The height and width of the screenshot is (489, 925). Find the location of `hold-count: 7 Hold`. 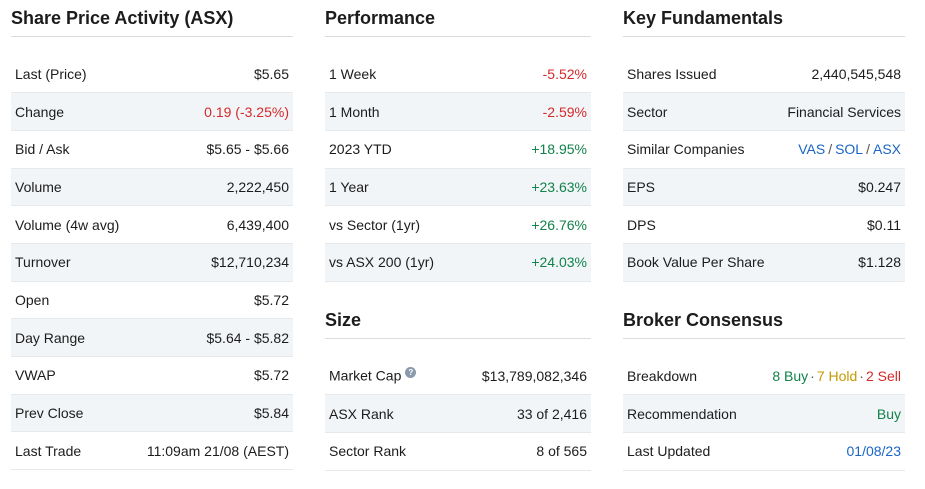

hold-count: 7 Hold is located at coordinates (837, 375).